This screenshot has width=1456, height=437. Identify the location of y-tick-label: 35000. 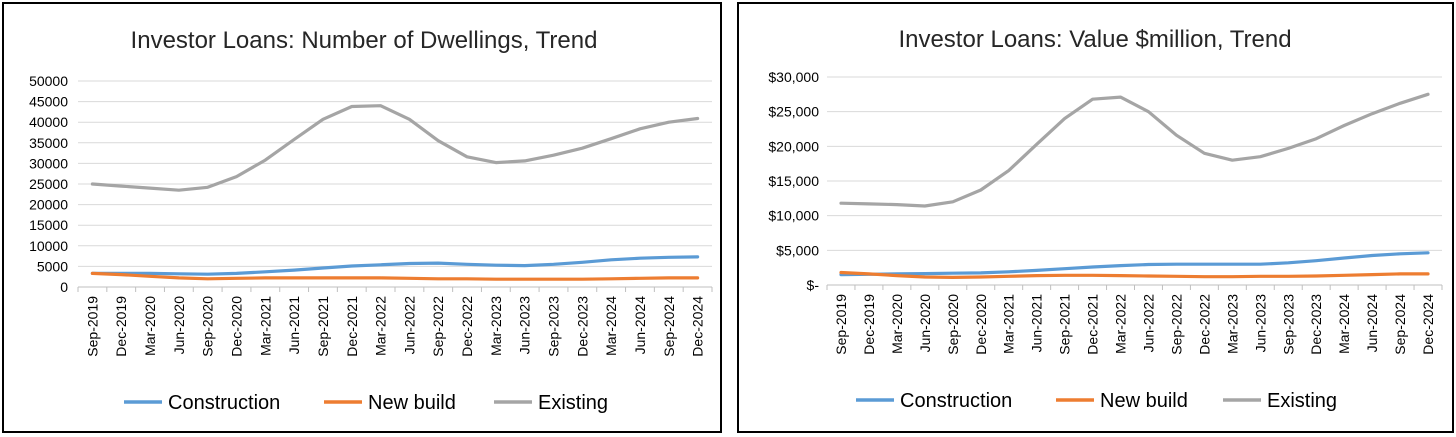
(48, 143).